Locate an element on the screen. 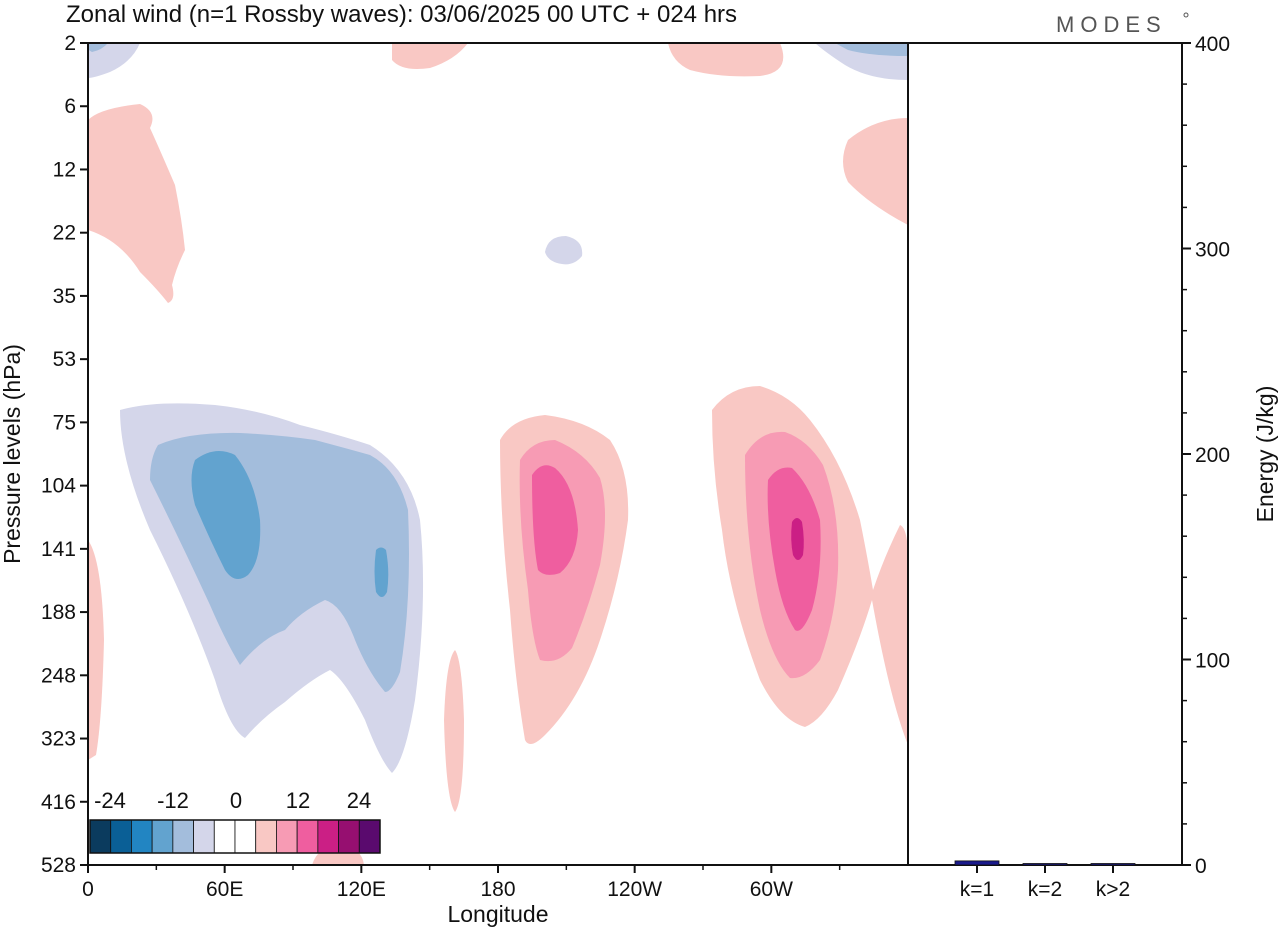 The height and width of the screenshot is (930, 1280). x-axis-ticks: 0 60E 120E 180 120W 60W is located at coordinates (461, 883).